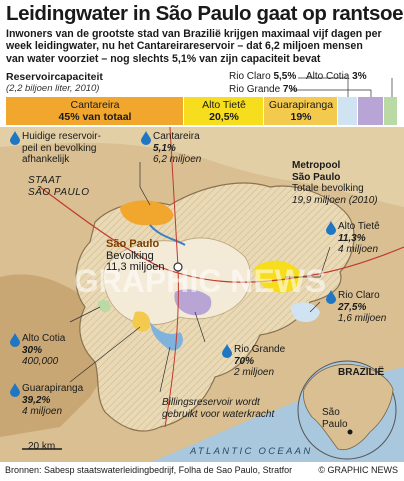 The image size is (404, 481). What do you see at coordinates (95, 105) in the screenshot?
I see `segment-name: Cantareira` at bounding box center [95, 105].